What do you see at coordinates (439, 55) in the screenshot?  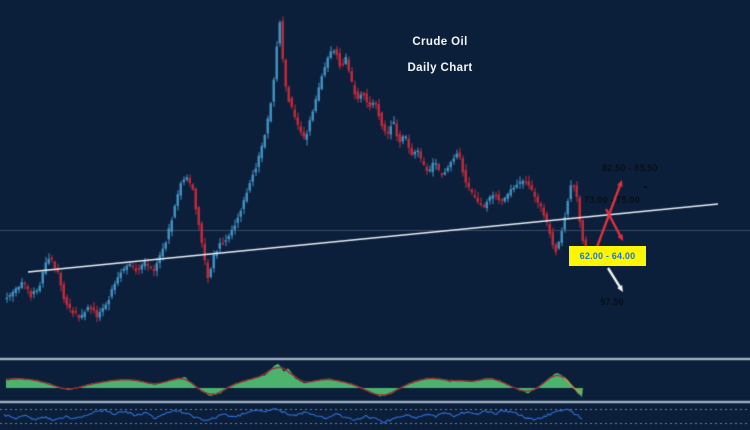 I see `chart-title-block: Crude Oil Daily Chart` at bounding box center [439, 55].